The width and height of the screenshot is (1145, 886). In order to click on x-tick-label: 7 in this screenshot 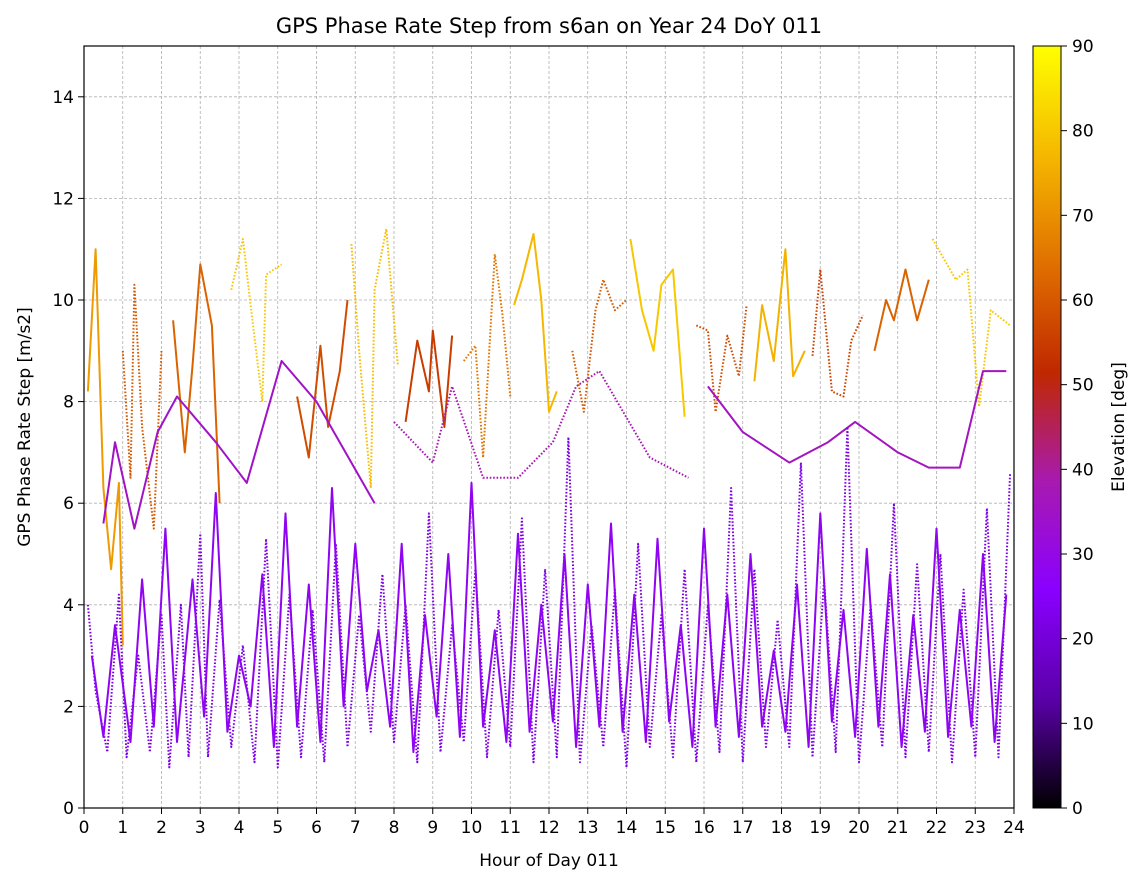, I will do `click(355, 828)`.